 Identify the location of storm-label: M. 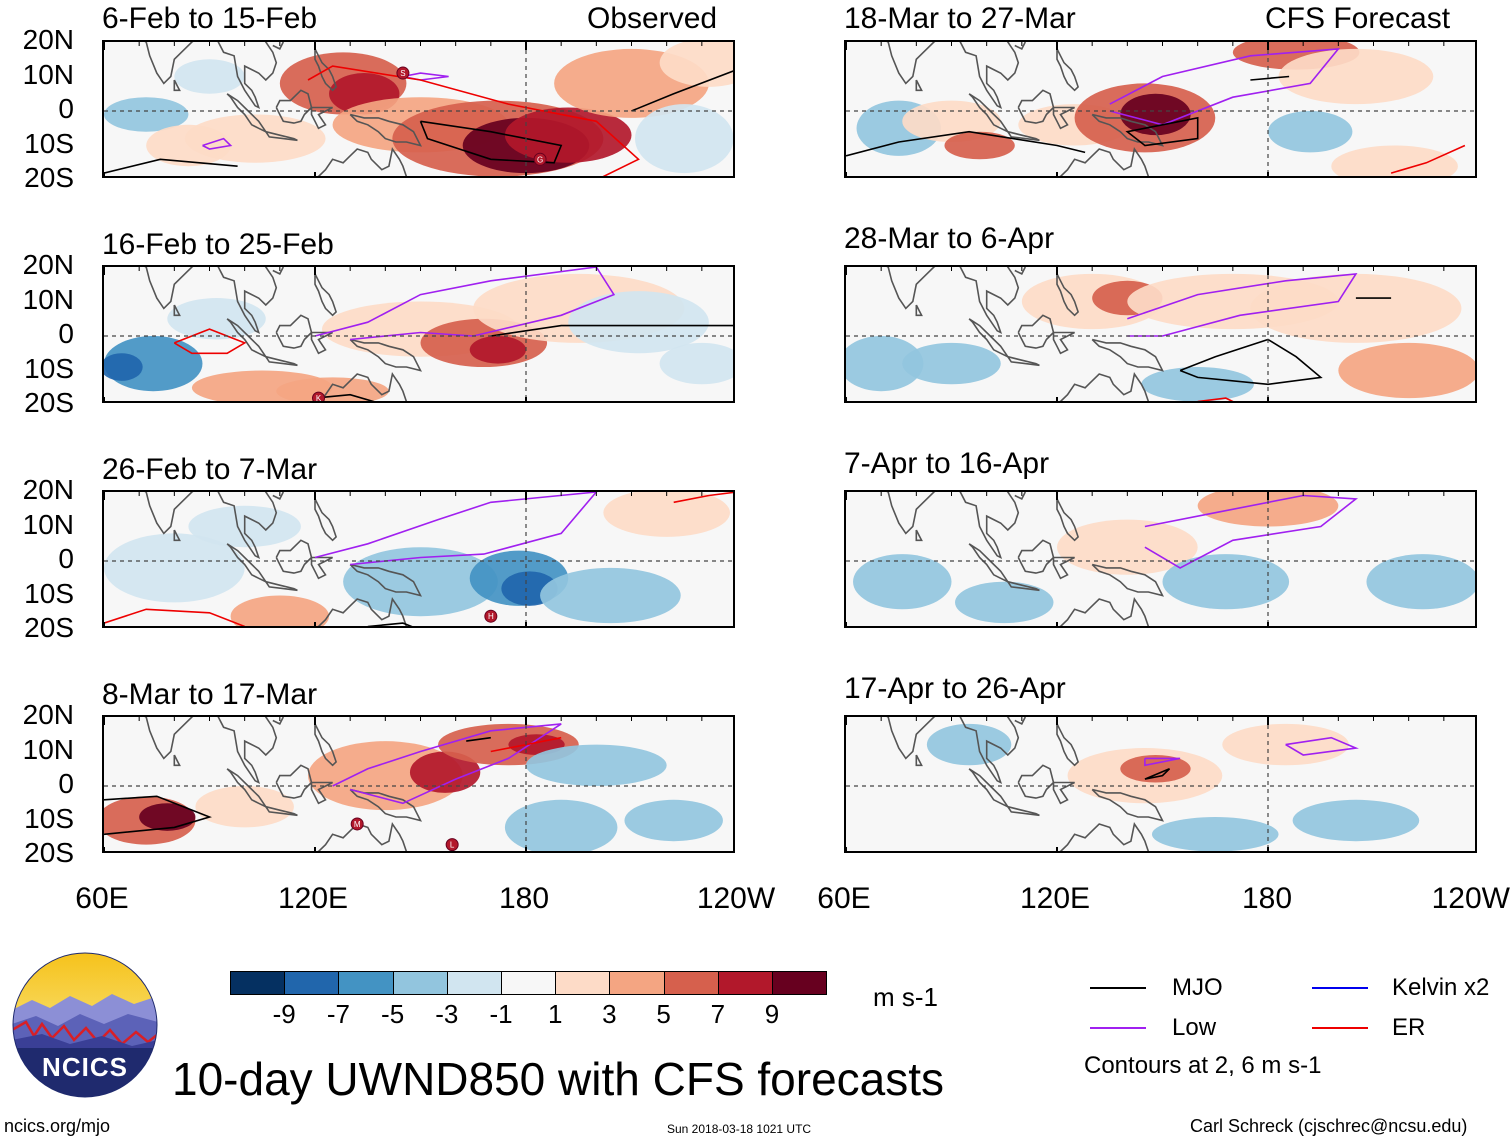
(357, 824).